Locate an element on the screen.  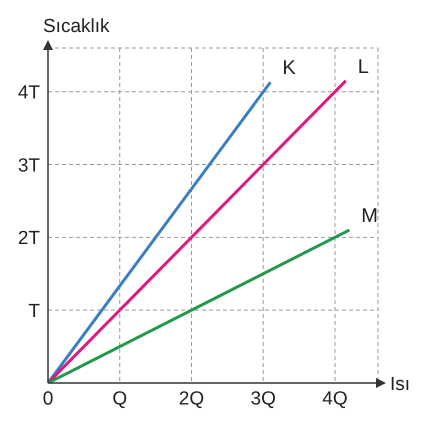
series-label: L is located at coordinates (363, 67).